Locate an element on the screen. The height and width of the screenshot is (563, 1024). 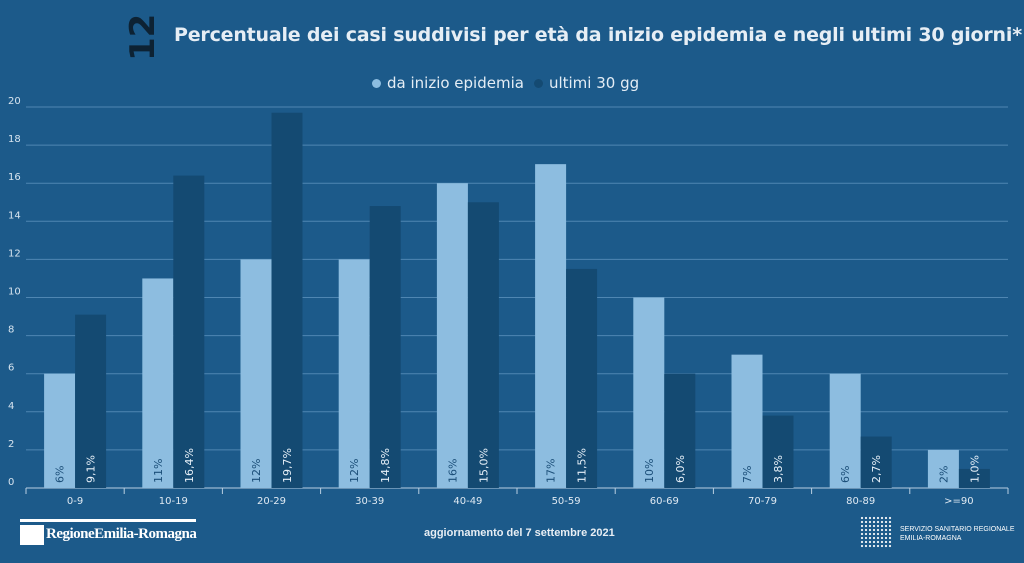
x-tick-label-80-89: 80-89 is located at coordinates (860, 501).